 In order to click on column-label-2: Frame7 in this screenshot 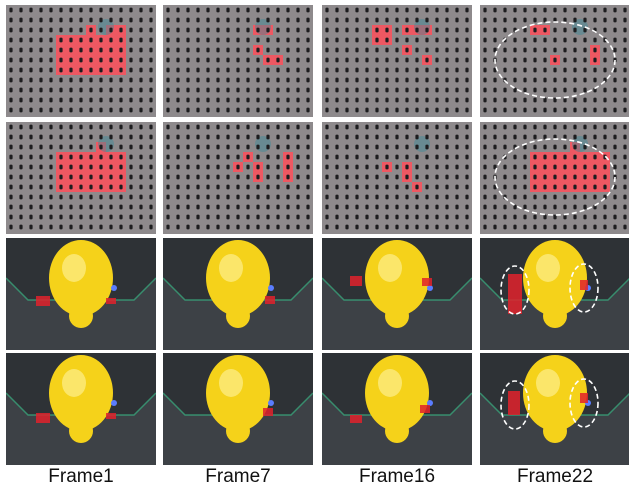, I will do `click(238, 476)`.